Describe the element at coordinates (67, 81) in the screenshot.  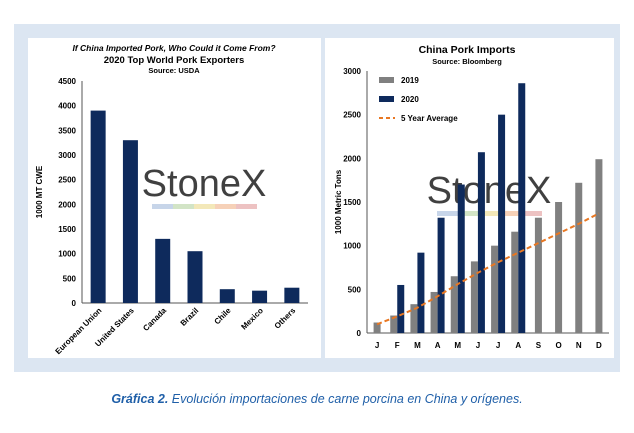
I see `exporters-y-tick-label: 4500` at that location.